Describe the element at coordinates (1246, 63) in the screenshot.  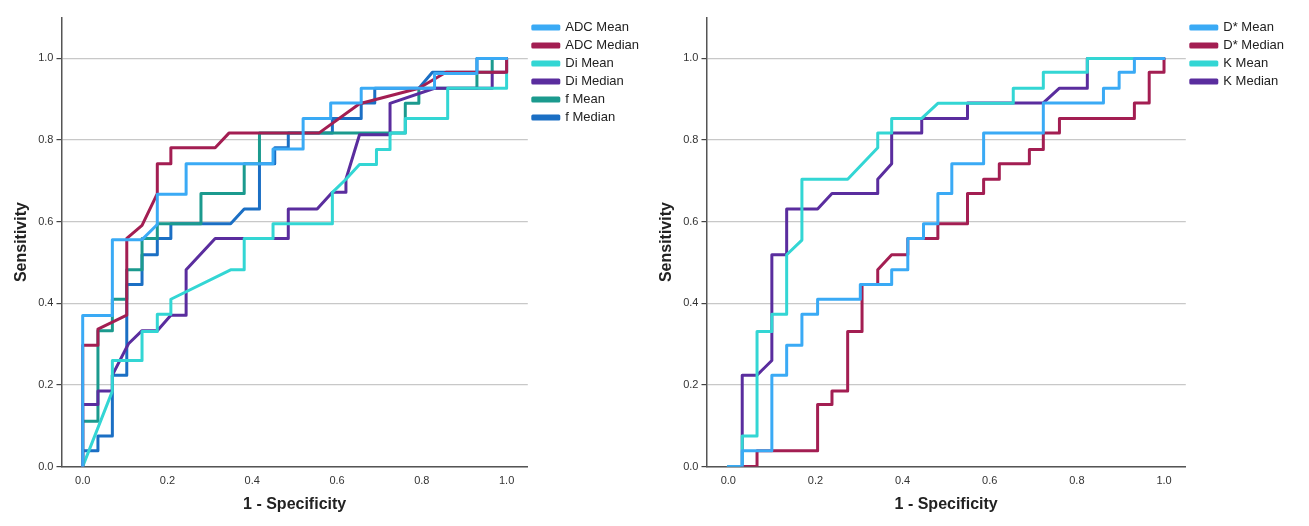
I see `legend-label: K Mean` at that location.